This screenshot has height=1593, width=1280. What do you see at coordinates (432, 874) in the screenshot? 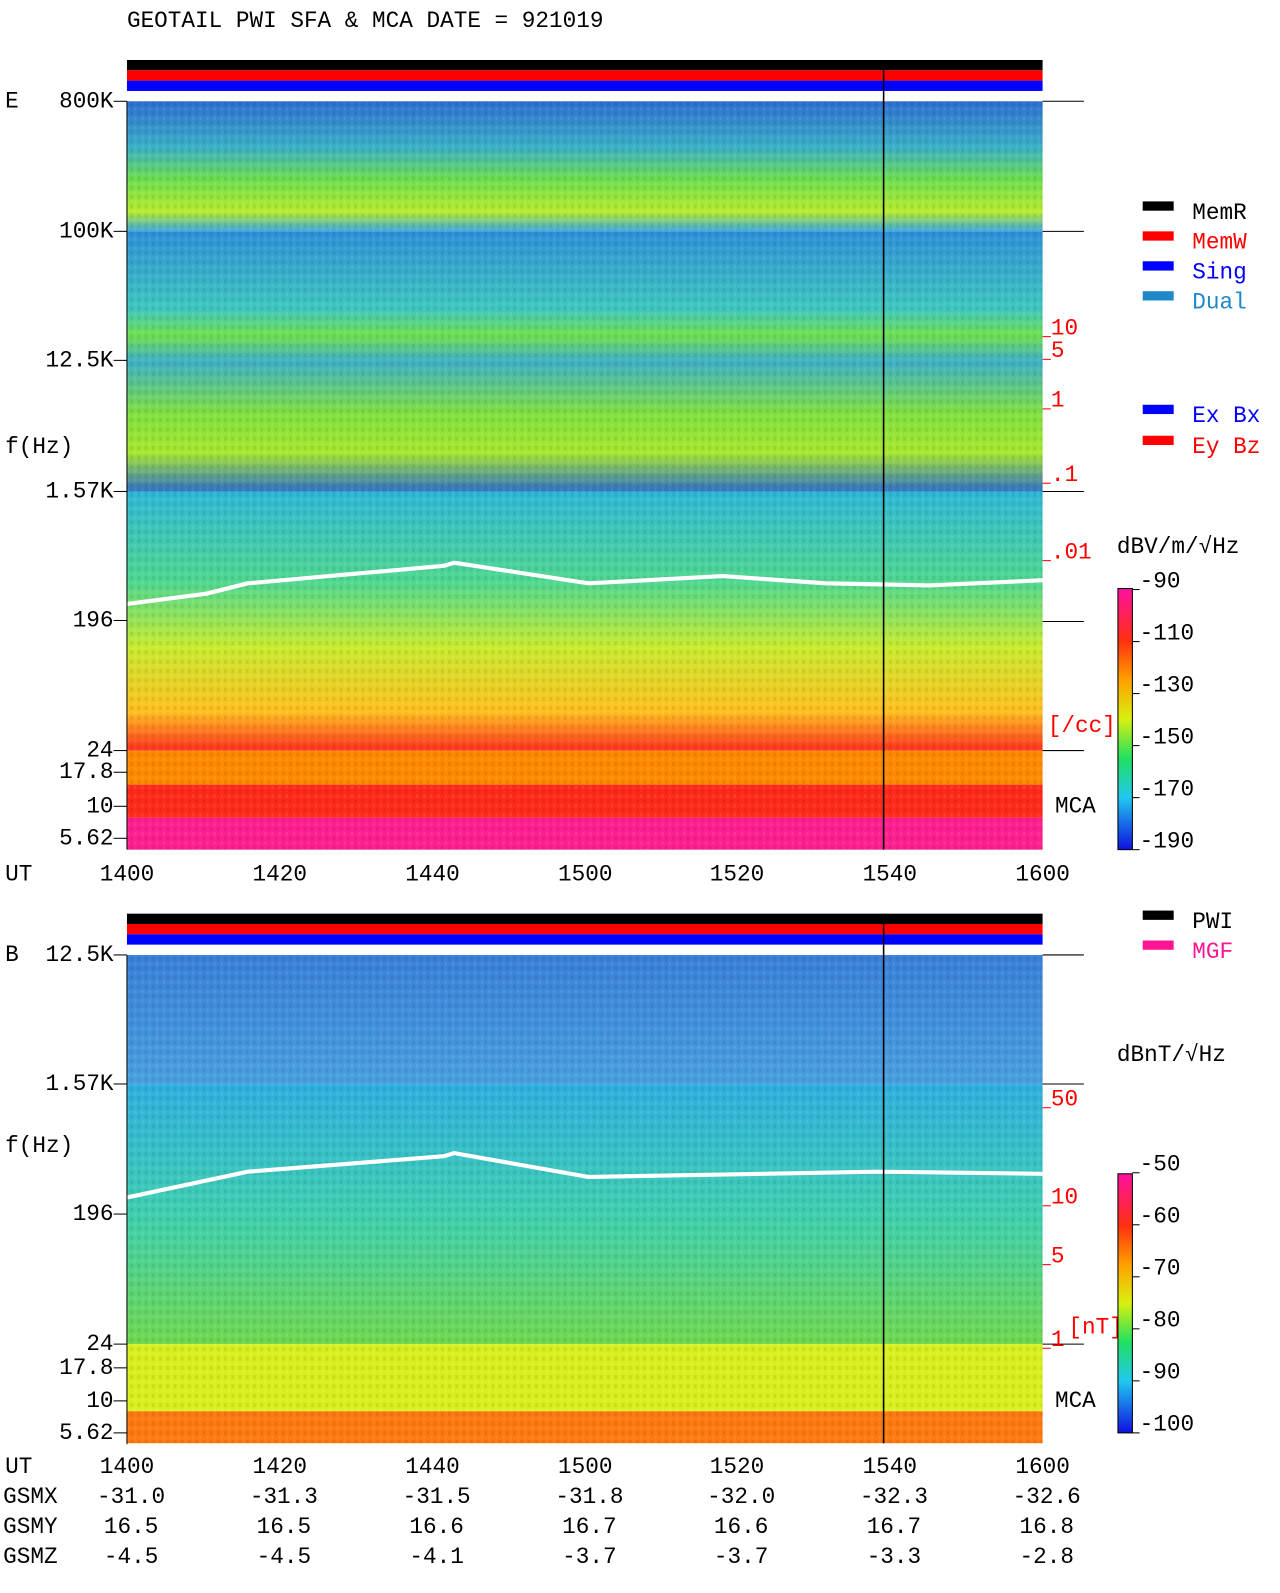
I see `x-tick-label: 1440` at bounding box center [432, 874].